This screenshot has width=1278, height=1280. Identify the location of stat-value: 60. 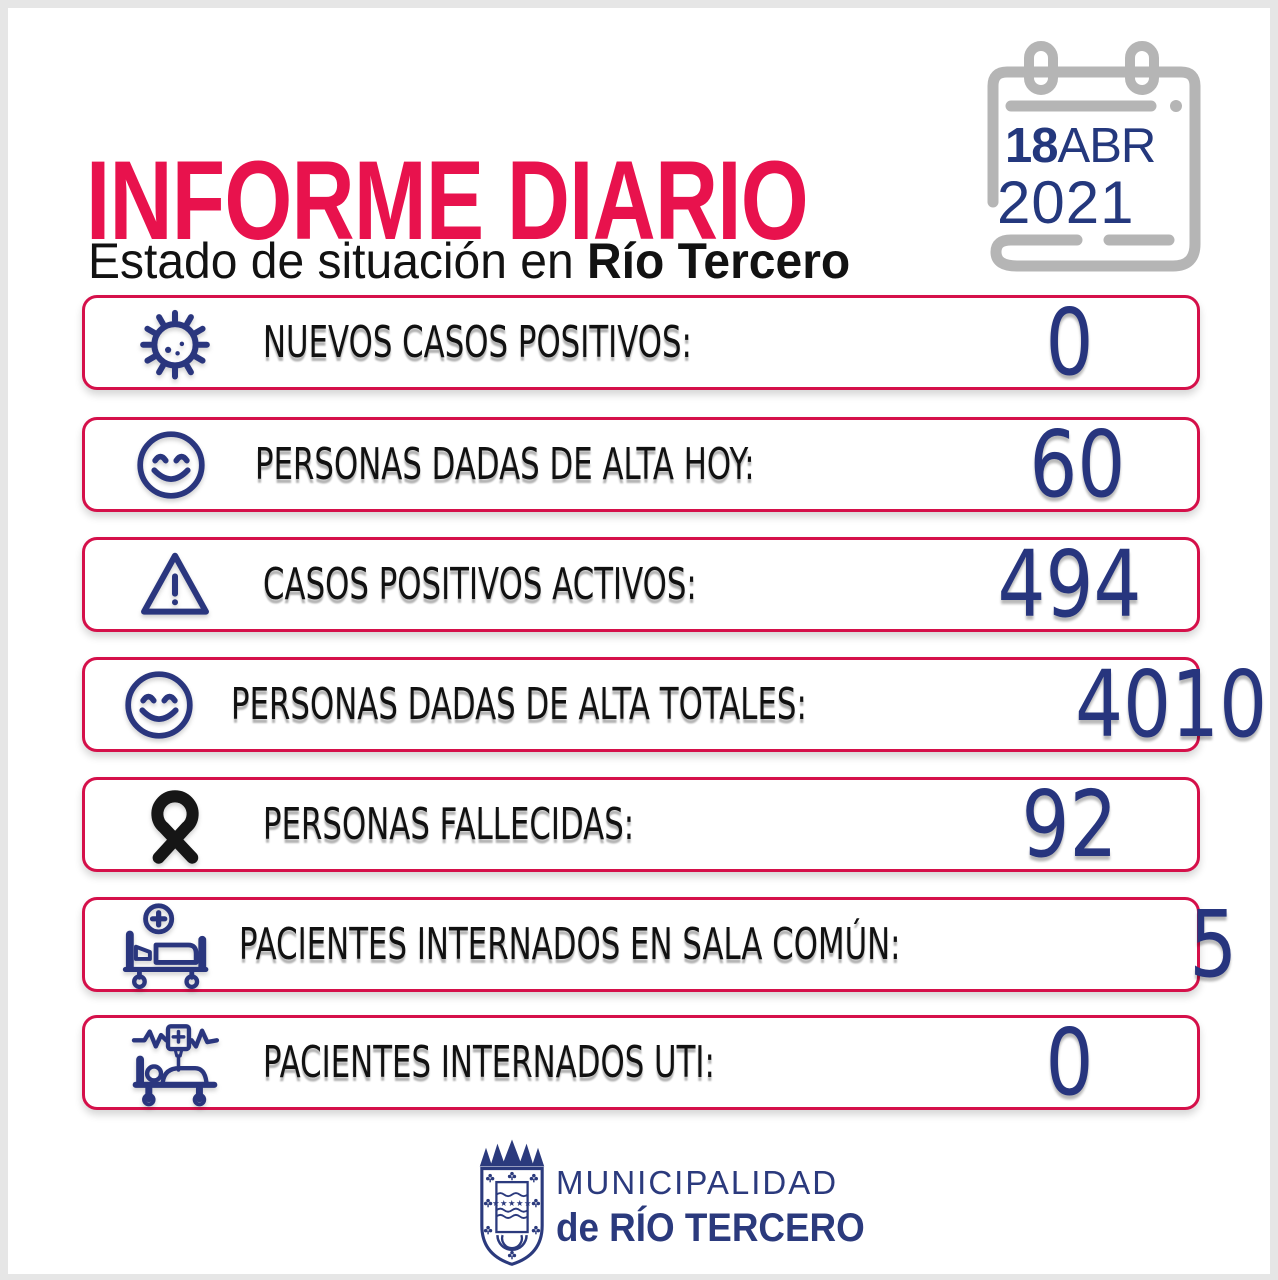
(1077, 464).